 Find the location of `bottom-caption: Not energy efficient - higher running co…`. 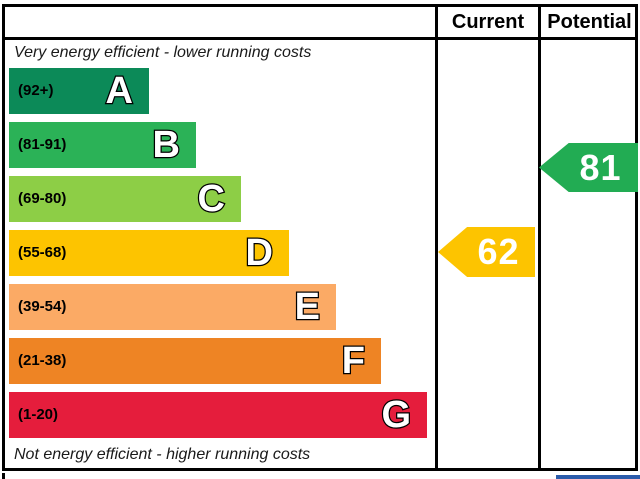

bottom-caption: Not energy efficient - higher running co… is located at coordinates (162, 454).